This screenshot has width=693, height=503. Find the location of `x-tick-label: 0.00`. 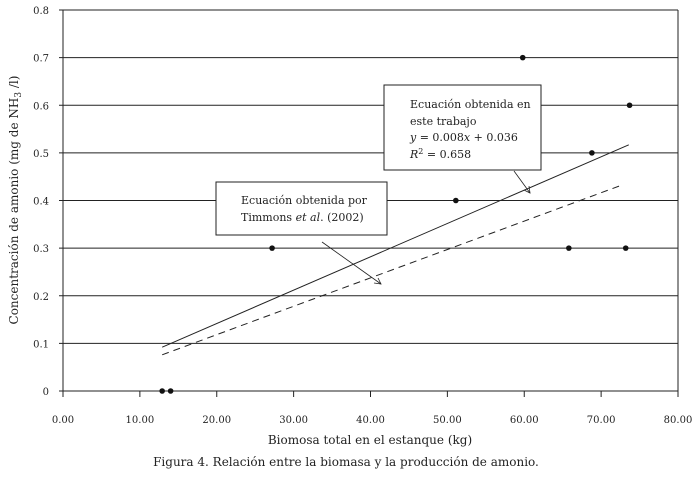

x-tick-label: 0.00 is located at coordinates (63, 420).